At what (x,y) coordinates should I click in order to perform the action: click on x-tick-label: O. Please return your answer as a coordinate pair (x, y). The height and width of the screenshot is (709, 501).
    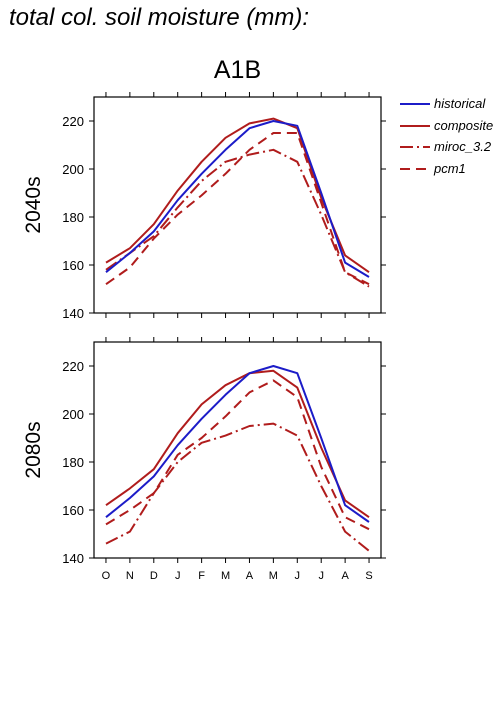
    Looking at the image, I should click on (106, 576).